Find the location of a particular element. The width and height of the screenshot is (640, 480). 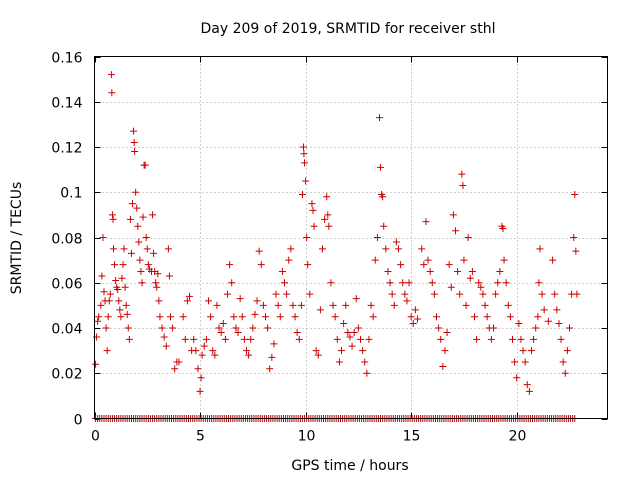

x-axis-title: GPS time / hours is located at coordinates (349, 466).